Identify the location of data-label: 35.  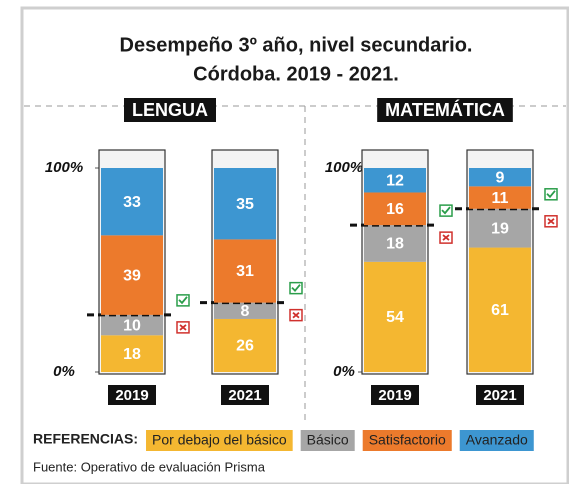
(245, 204).